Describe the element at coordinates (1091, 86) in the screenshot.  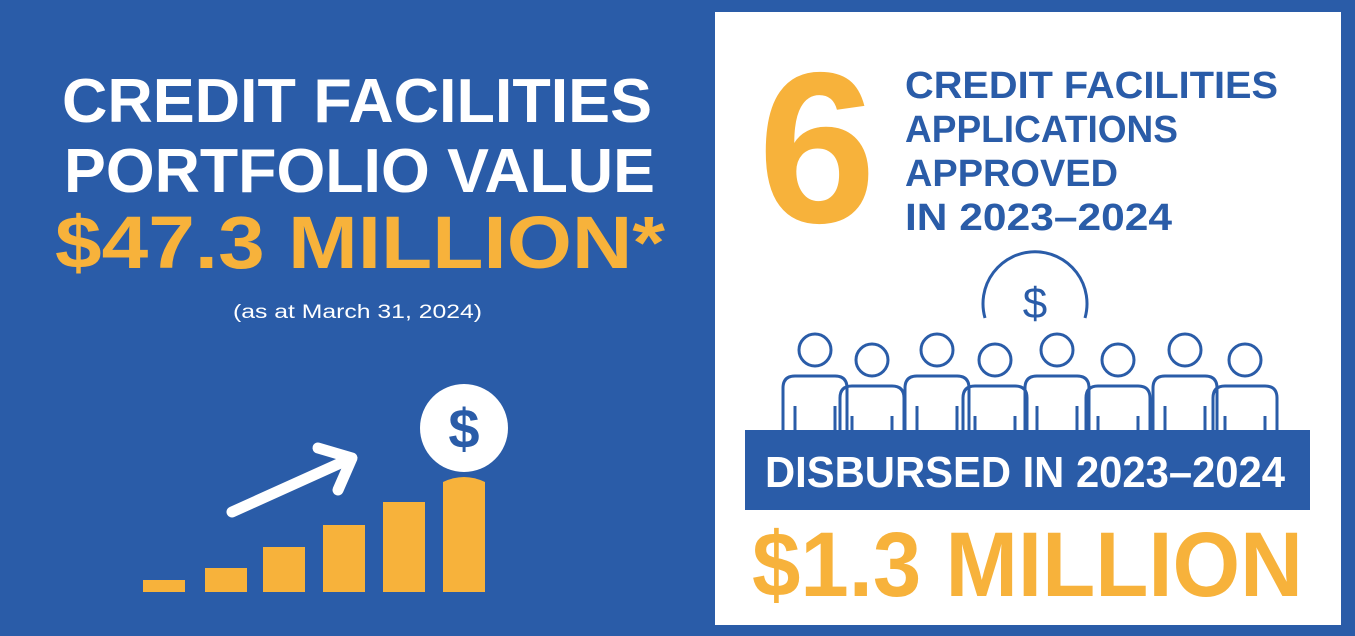
I see `count-label: CREDIT FACILITIES` at that location.